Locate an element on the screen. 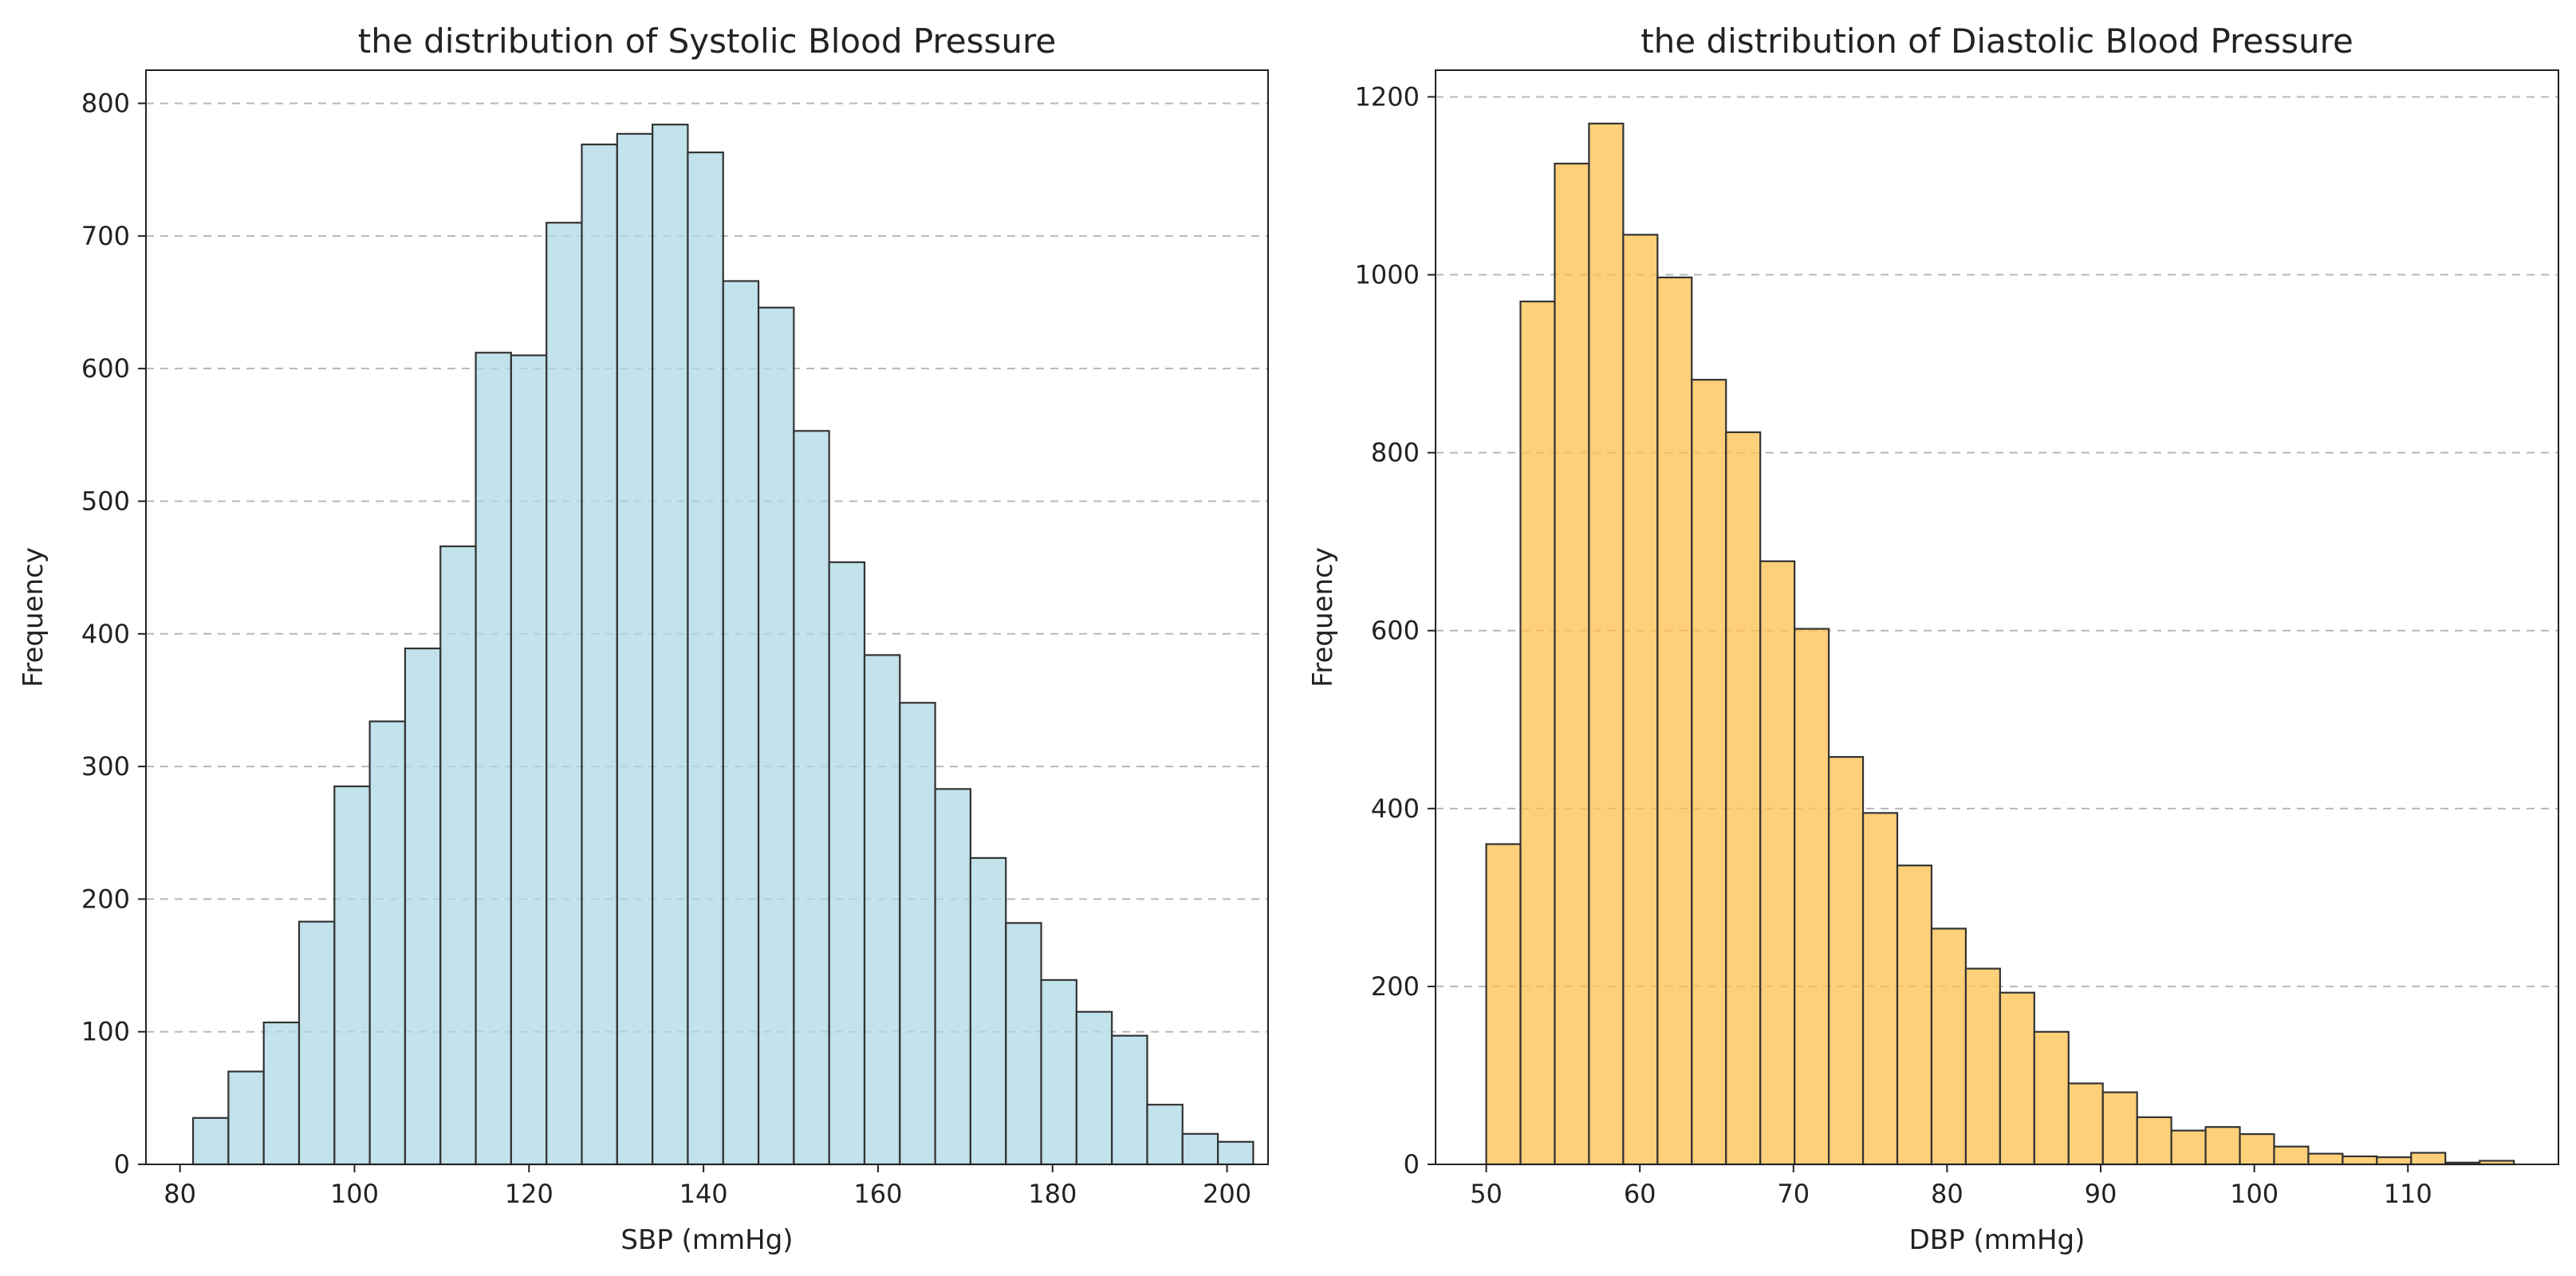  sbp-x-tick-label: 200 is located at coordinates (1227, 1194).